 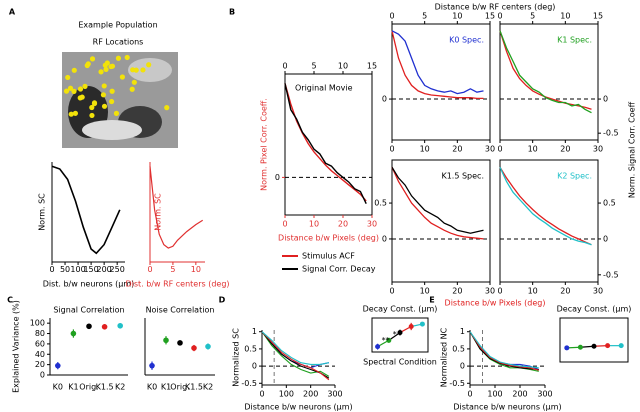 What do you see at coordinates (236, 357) in the screenshot?
I see `axis-label: Normalized SC` at bounding box center [236, 357].